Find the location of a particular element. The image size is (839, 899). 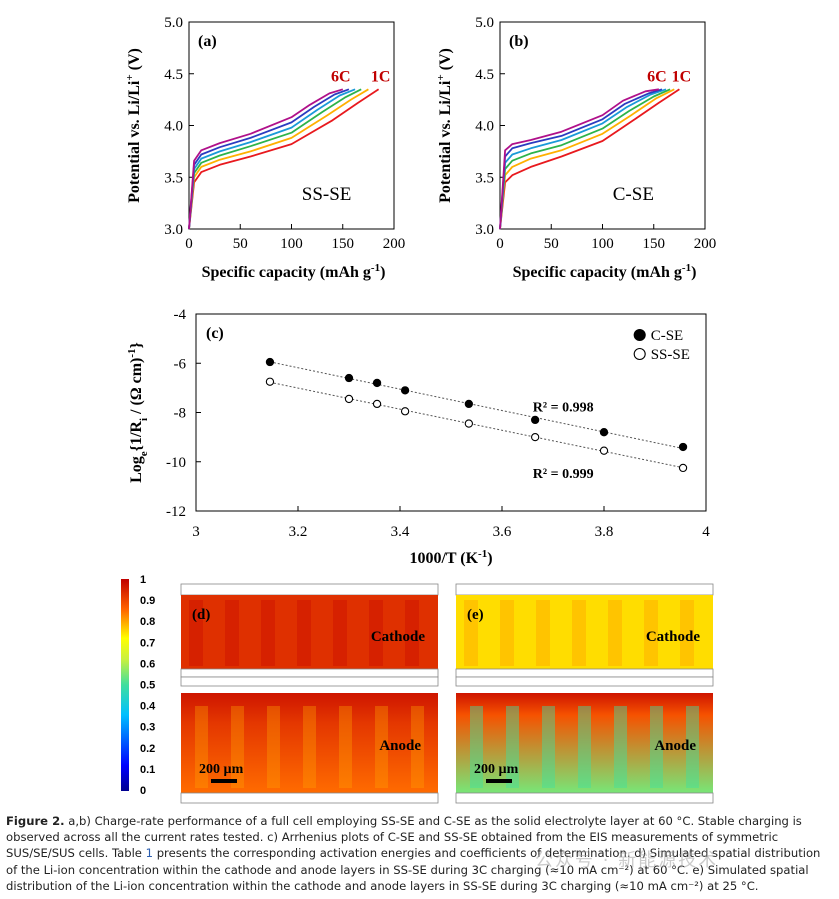

colorbar-tick-label: 0.5 is located at coordinates (147, 686).